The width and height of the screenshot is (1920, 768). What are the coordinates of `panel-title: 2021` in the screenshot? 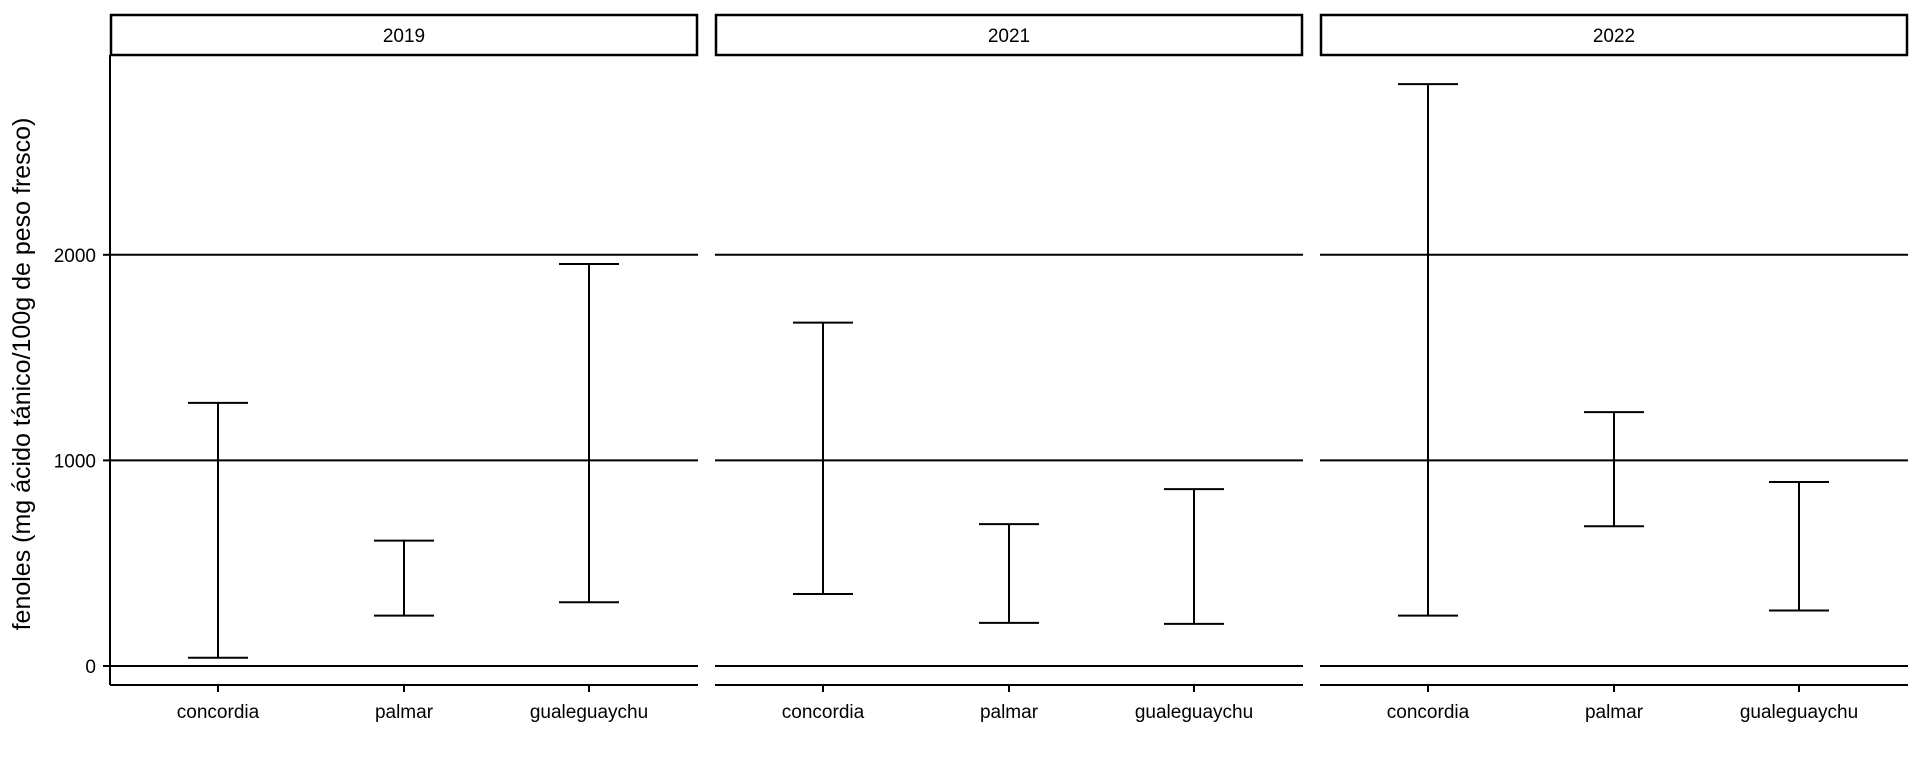 It's located at (1009, 36).